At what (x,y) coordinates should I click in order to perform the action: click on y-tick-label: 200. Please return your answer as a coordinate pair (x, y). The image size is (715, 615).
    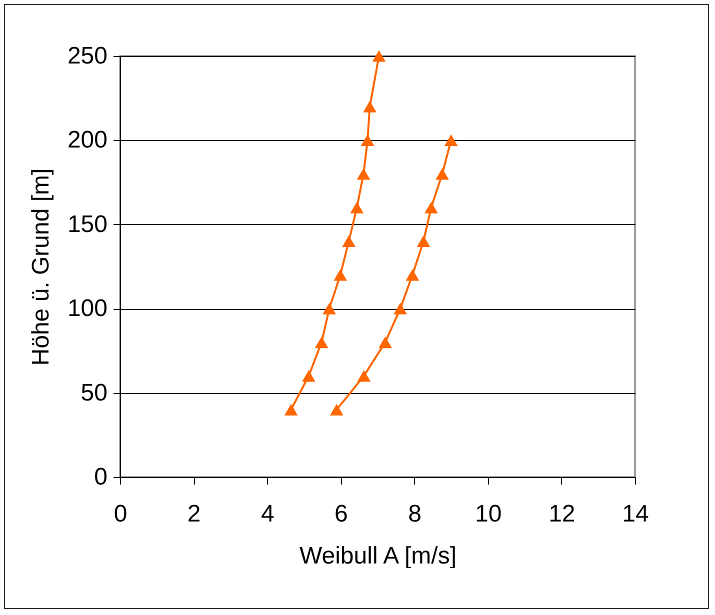
    Looking at the image, I should click on (87, 140).